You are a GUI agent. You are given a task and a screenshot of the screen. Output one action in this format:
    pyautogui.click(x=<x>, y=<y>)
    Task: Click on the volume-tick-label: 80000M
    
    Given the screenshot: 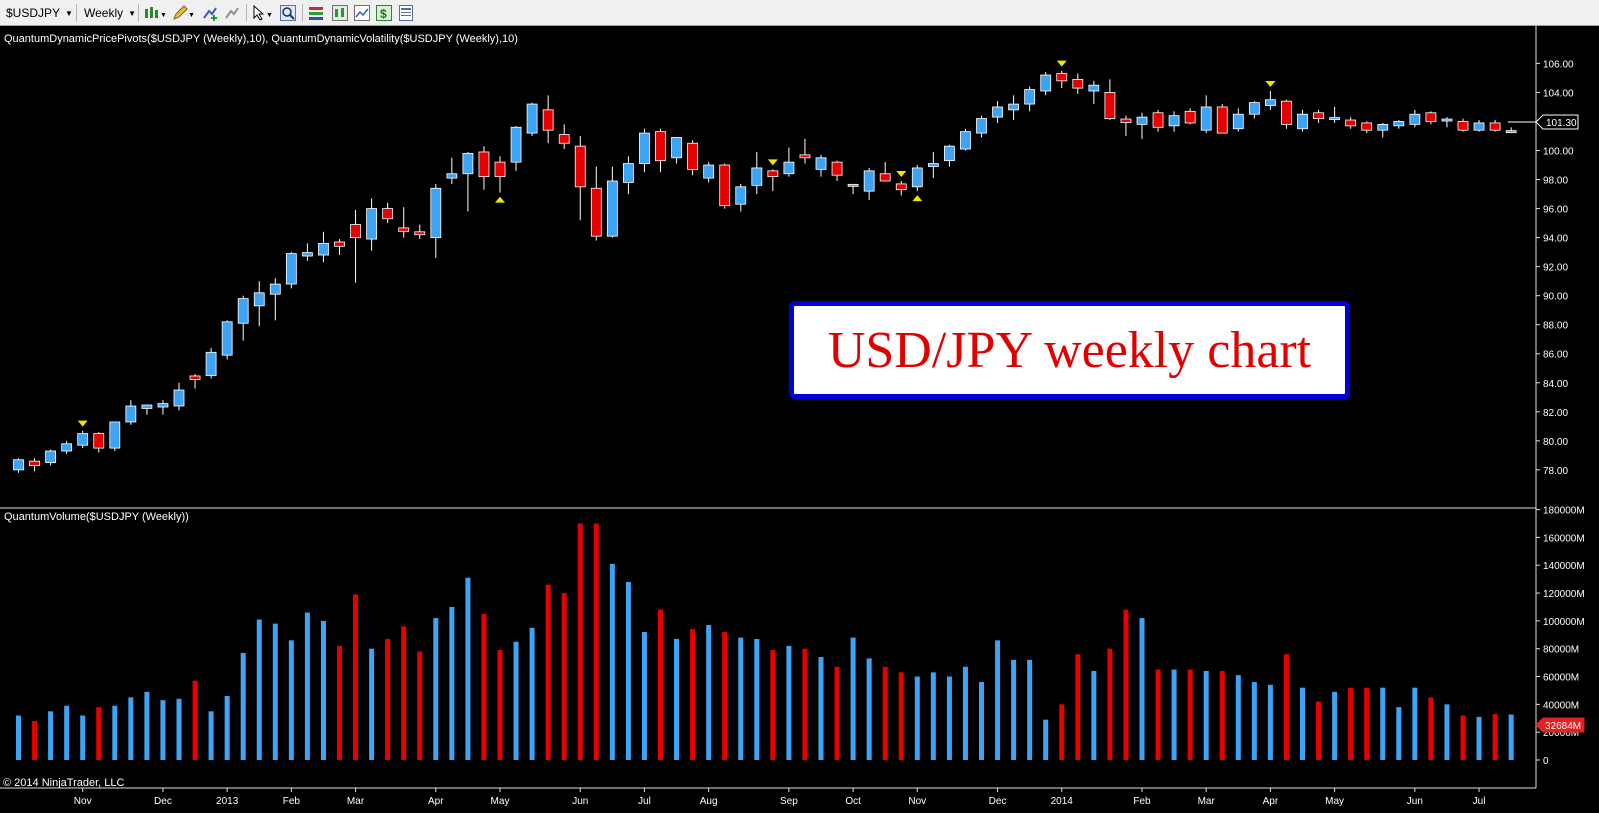 What is the action you would take?
    pyautogui.click(x=1561, y=650)
    